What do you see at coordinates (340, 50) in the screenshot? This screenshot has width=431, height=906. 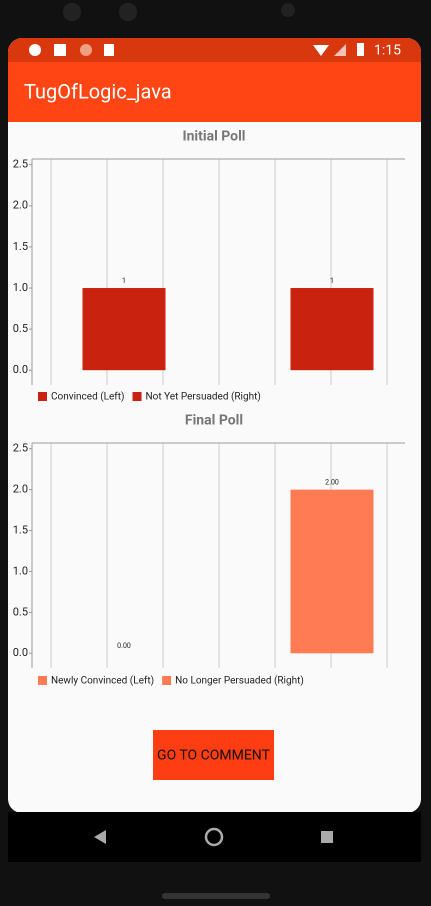 I see `signal-icon` at bounding box center [340, 50].